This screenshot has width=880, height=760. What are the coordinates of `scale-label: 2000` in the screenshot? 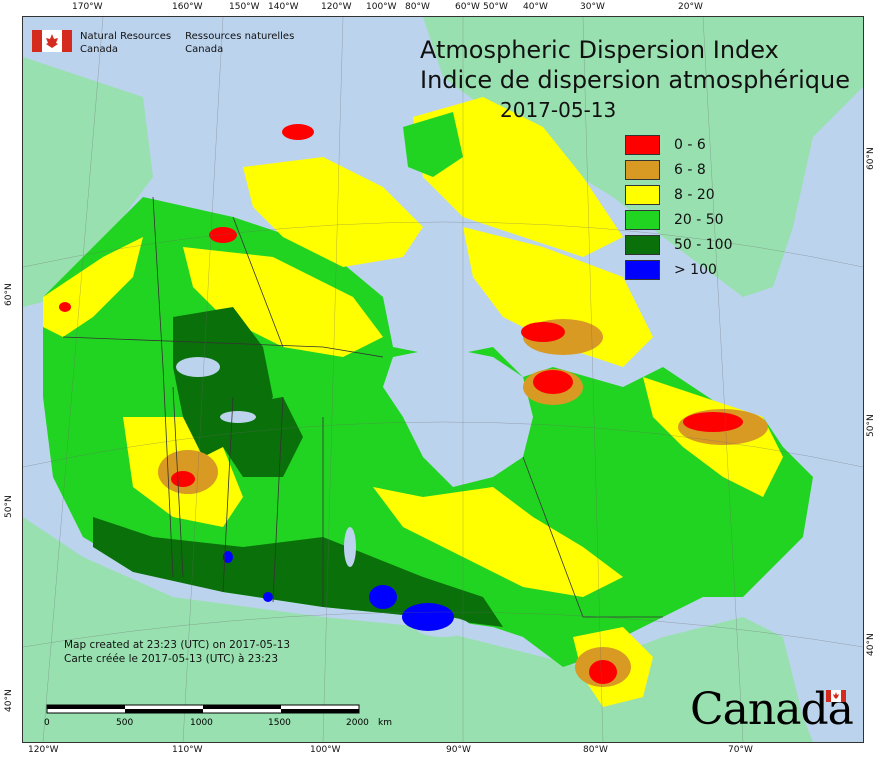 It's located at (357, 723).